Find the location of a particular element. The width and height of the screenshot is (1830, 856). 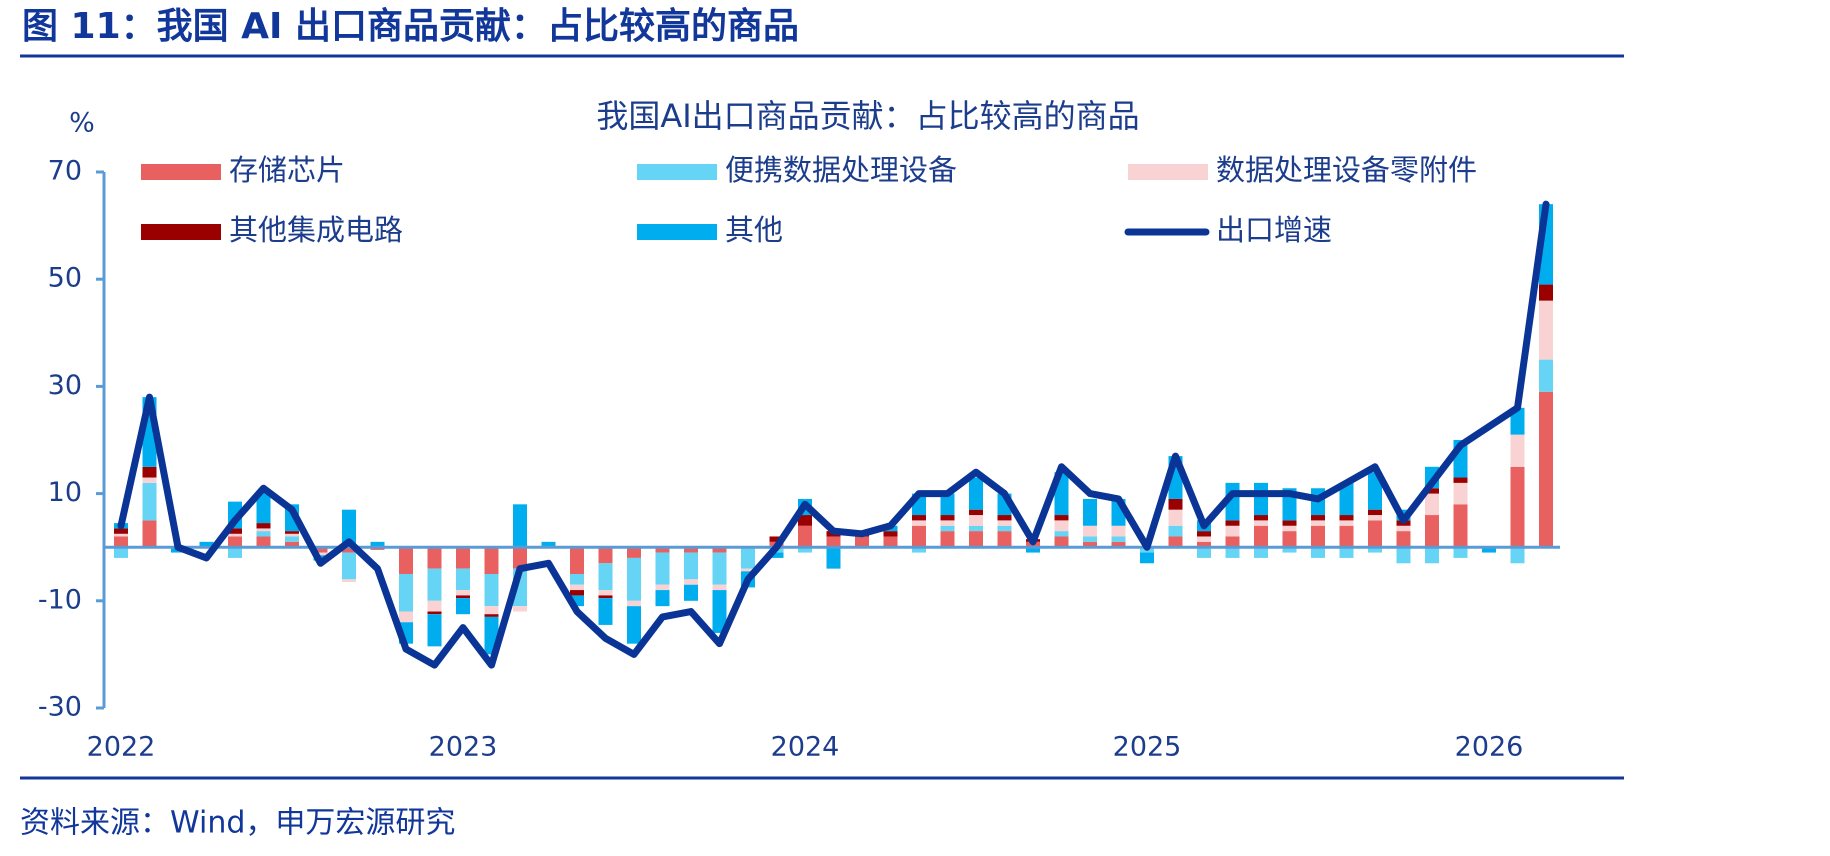

legend-label: 存储芯片 is located at coordinates (287, 170).